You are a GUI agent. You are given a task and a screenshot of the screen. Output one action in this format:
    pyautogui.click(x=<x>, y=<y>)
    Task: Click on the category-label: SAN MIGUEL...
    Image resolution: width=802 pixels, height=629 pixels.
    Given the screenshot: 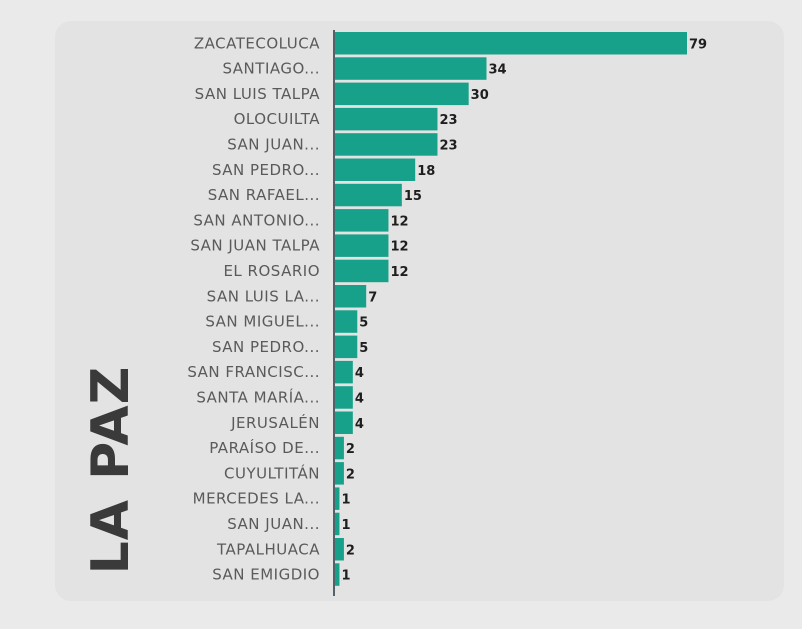 What is the action you would take?
    pyautogui.click(x=262, y=322)
    